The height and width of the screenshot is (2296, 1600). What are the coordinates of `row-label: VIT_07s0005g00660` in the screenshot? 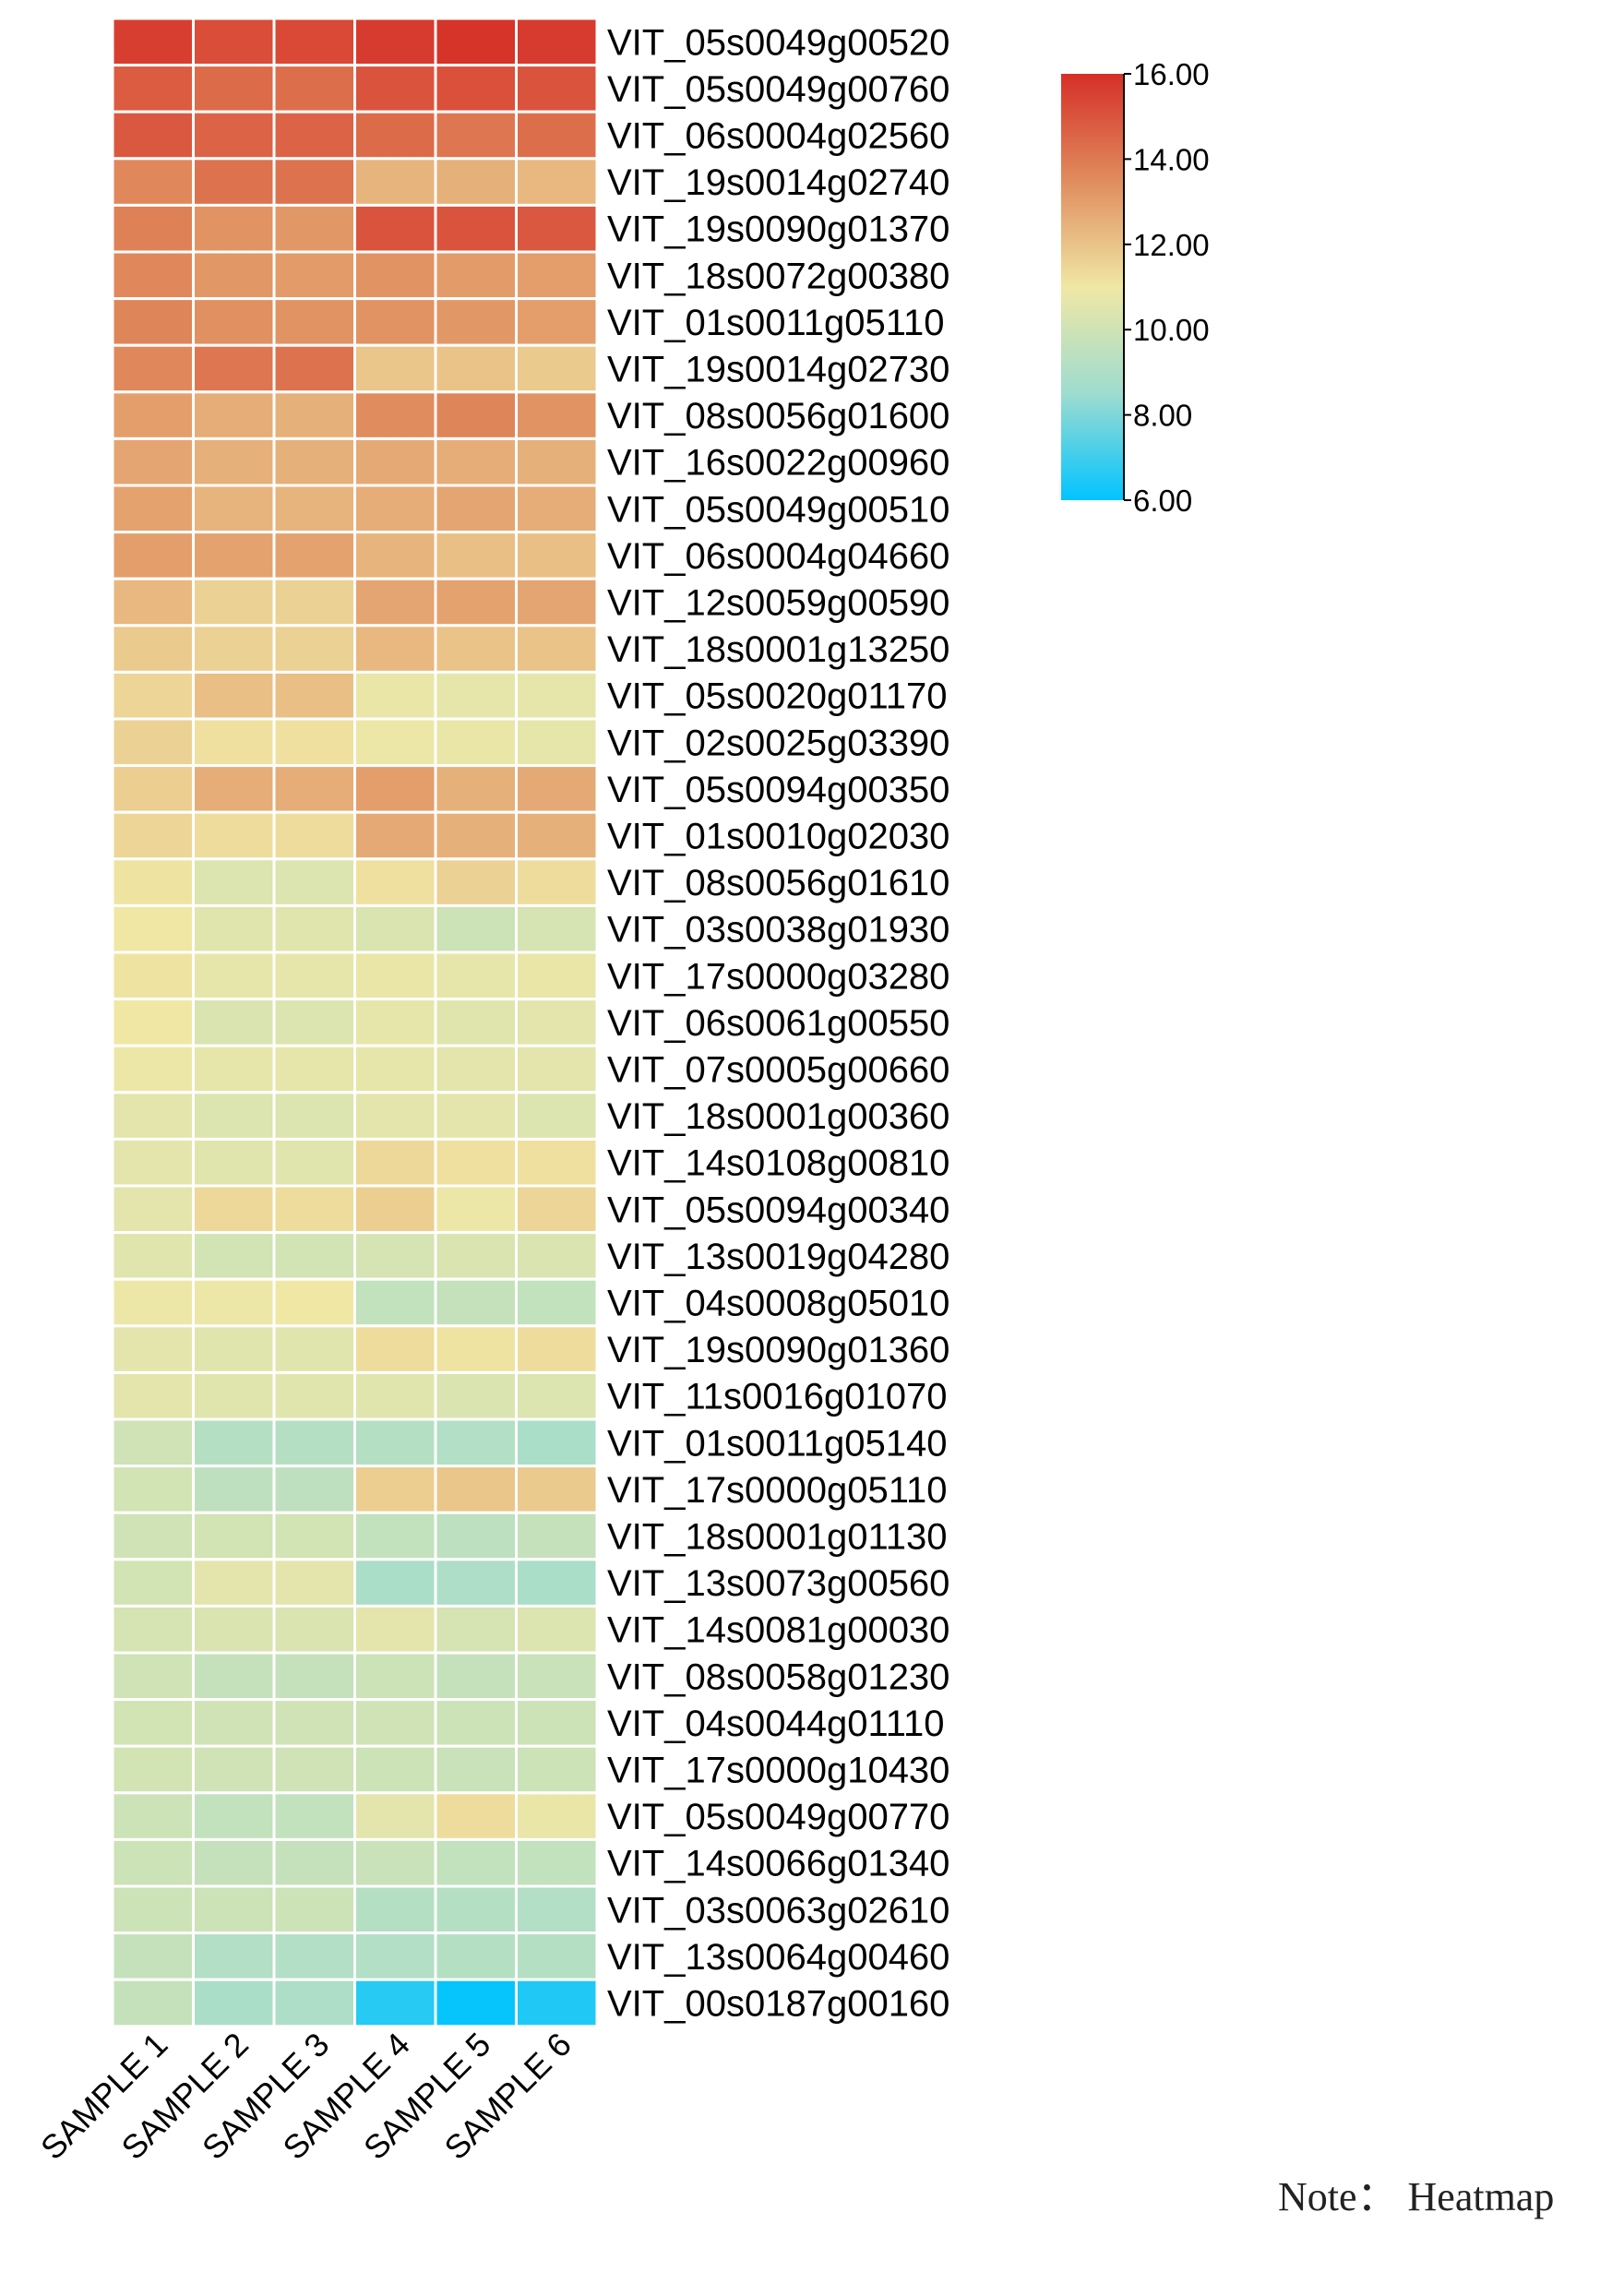 It's located at (778, 1070).